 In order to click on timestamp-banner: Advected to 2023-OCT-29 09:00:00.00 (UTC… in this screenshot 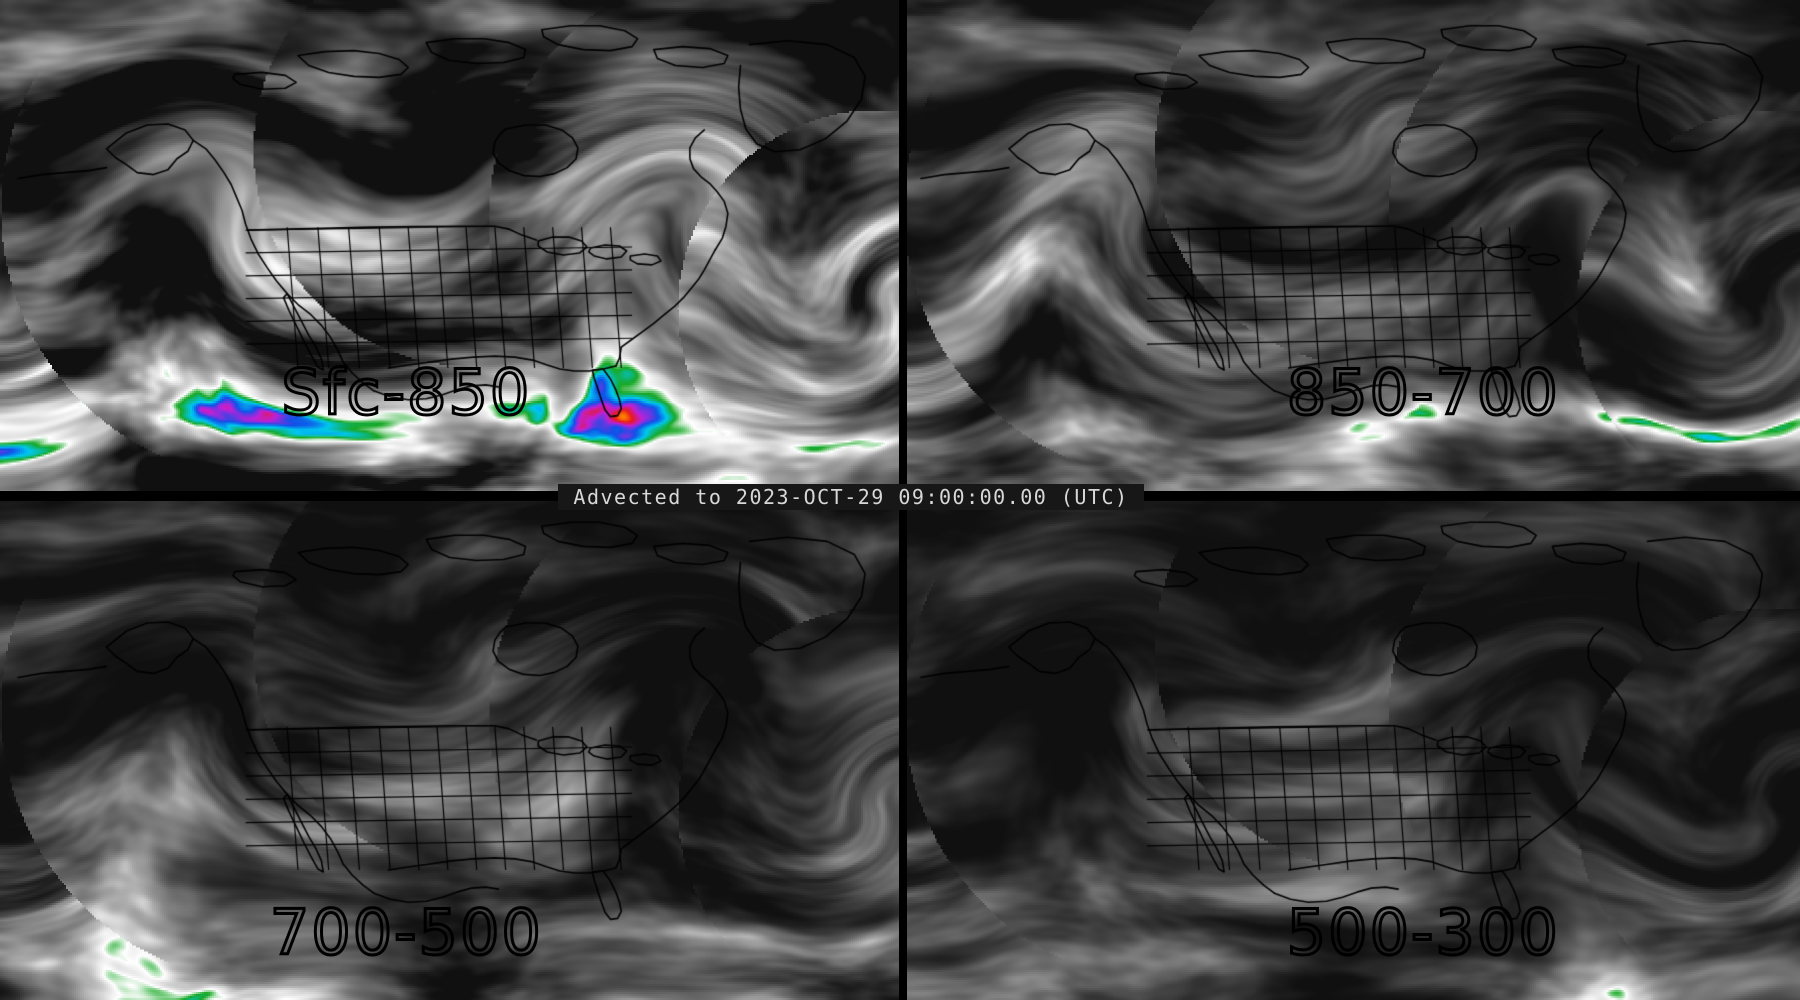, I will do `click(851, 497)`.